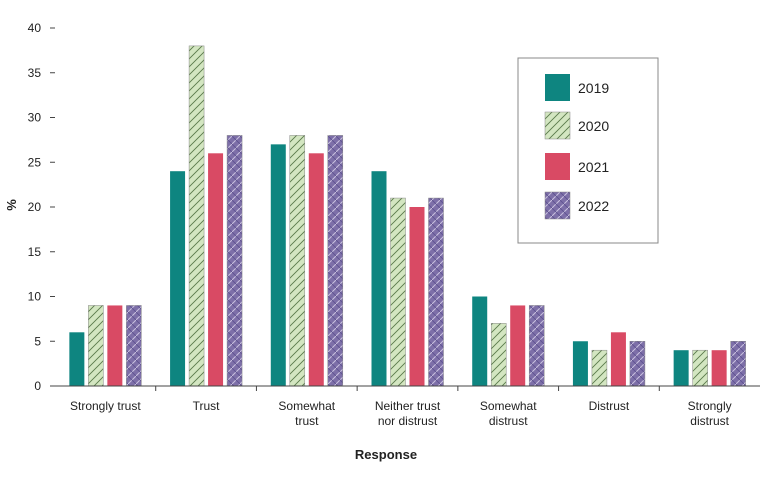  What do you see at coordinates (105, 406) in the screenshot?
I see `x-category-label: Strongly trust` at bounding box center [105, 406].